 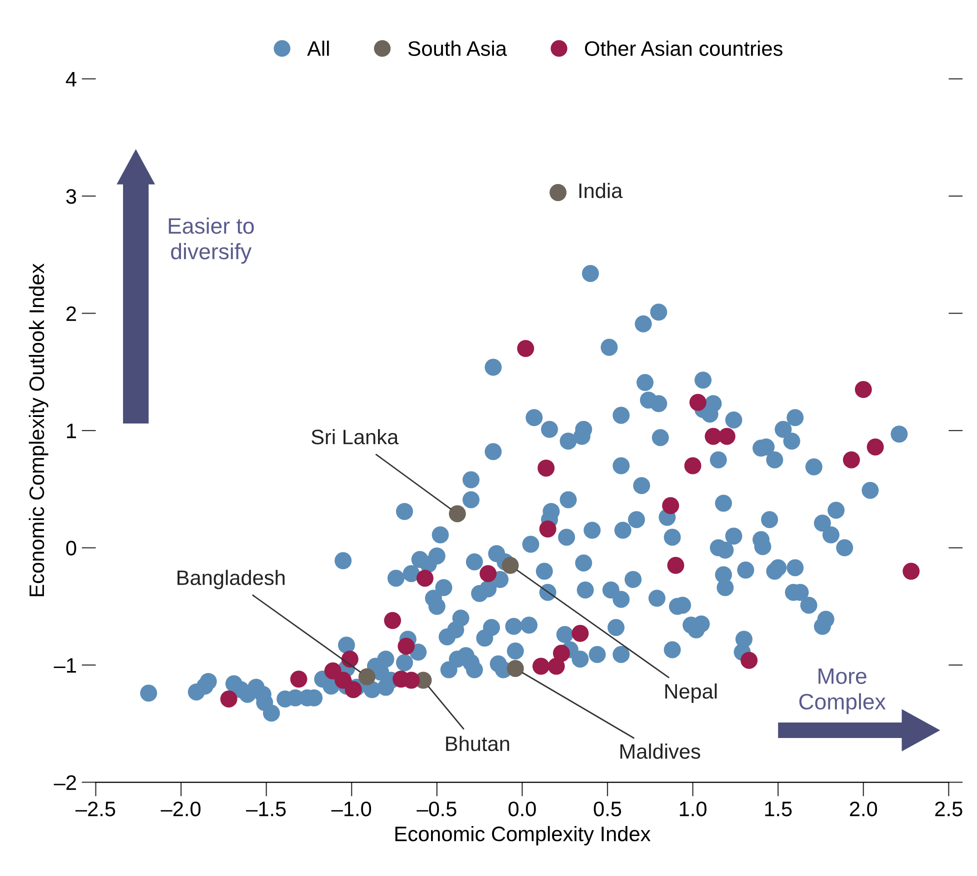 I want to click on legend-label: All, so click(x=318, y=48).